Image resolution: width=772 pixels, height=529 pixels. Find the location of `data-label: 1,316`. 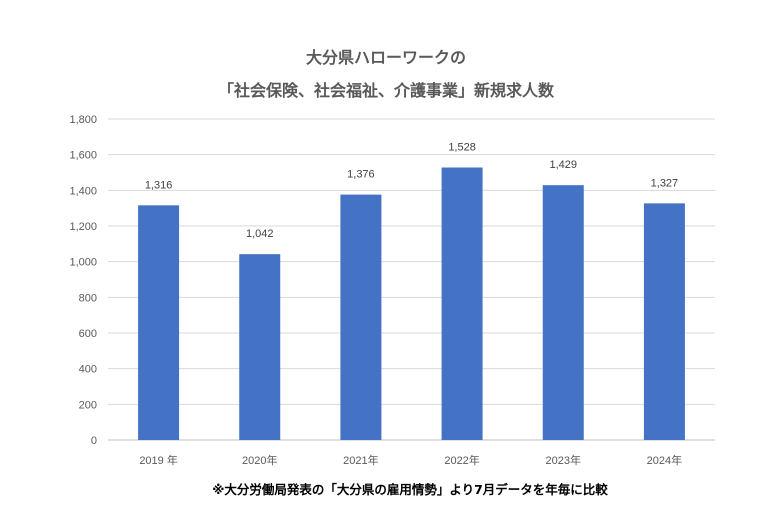

data-label: 1,316 is located at coordinates (159, 185).